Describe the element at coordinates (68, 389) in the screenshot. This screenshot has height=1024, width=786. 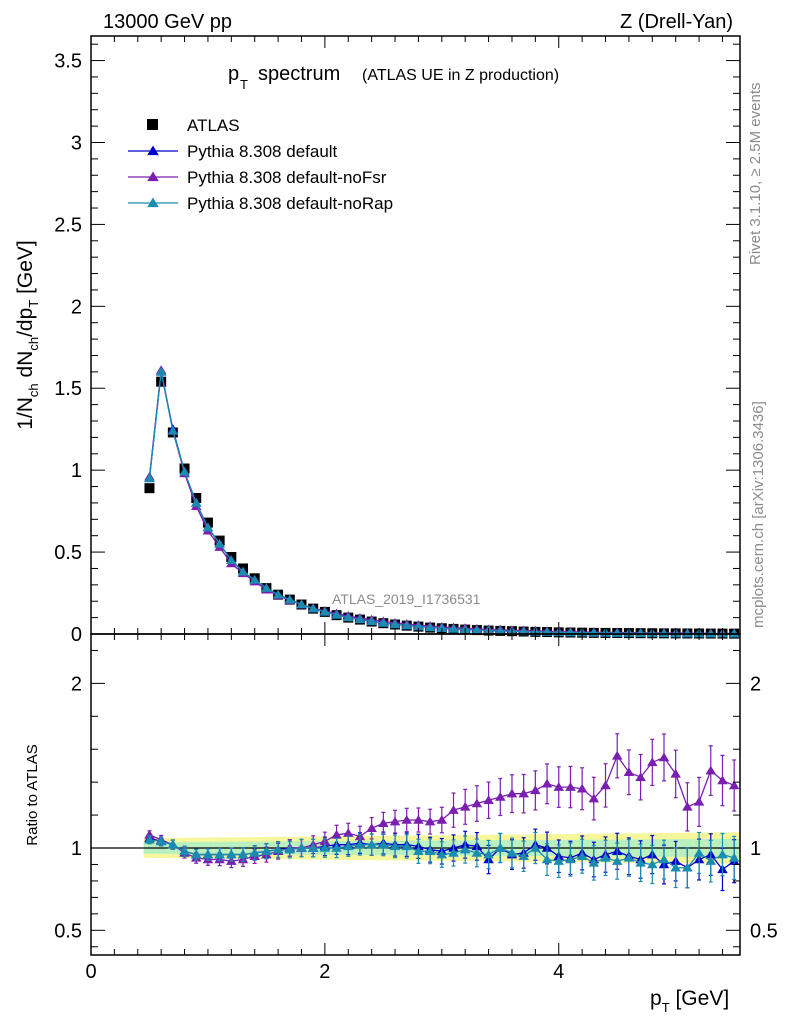
I see `y-tick-label-main: 1.5` at that location.